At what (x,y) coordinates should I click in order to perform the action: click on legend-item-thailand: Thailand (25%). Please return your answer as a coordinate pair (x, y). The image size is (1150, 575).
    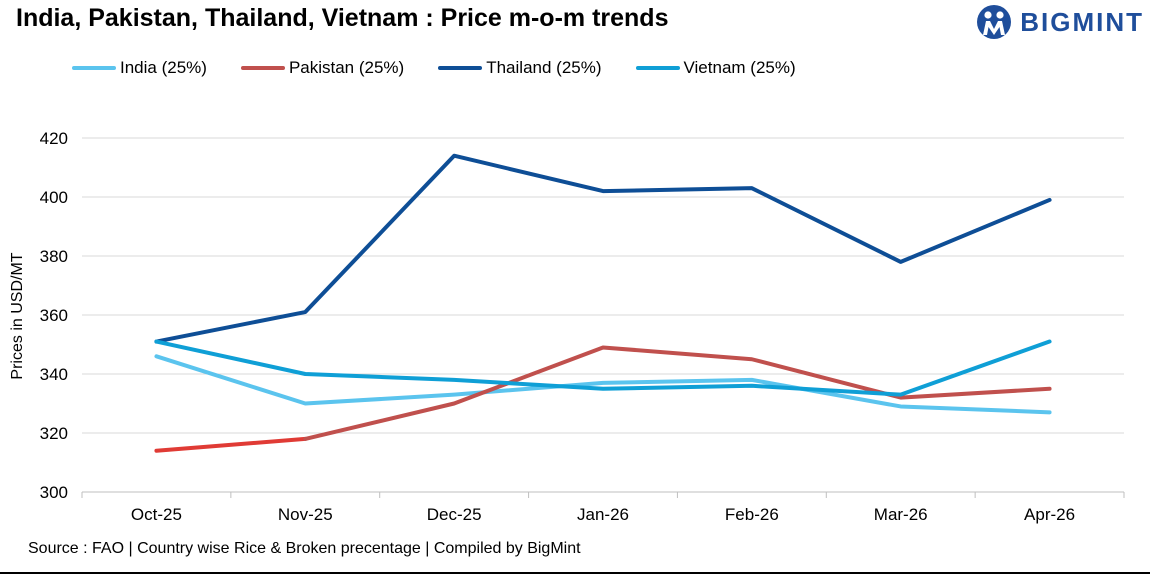
    Looking at the image, I should click on (520, 68).